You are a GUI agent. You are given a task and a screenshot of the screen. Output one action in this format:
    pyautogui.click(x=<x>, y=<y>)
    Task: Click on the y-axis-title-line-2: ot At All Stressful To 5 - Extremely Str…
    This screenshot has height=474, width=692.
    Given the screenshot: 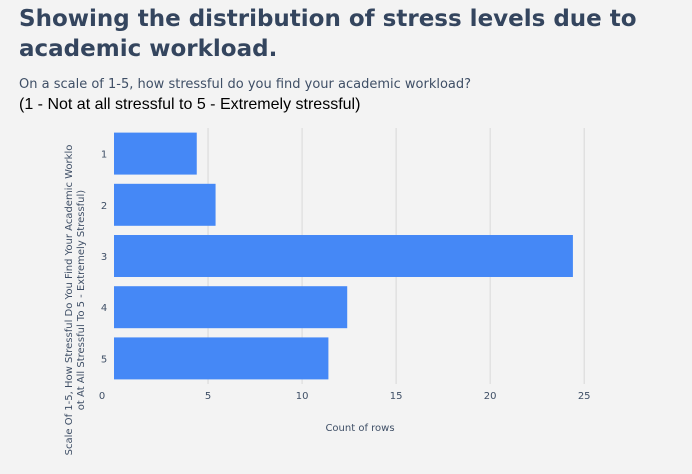 What is the action you would take?
    pyautogui.click(x=81, y=300)
    